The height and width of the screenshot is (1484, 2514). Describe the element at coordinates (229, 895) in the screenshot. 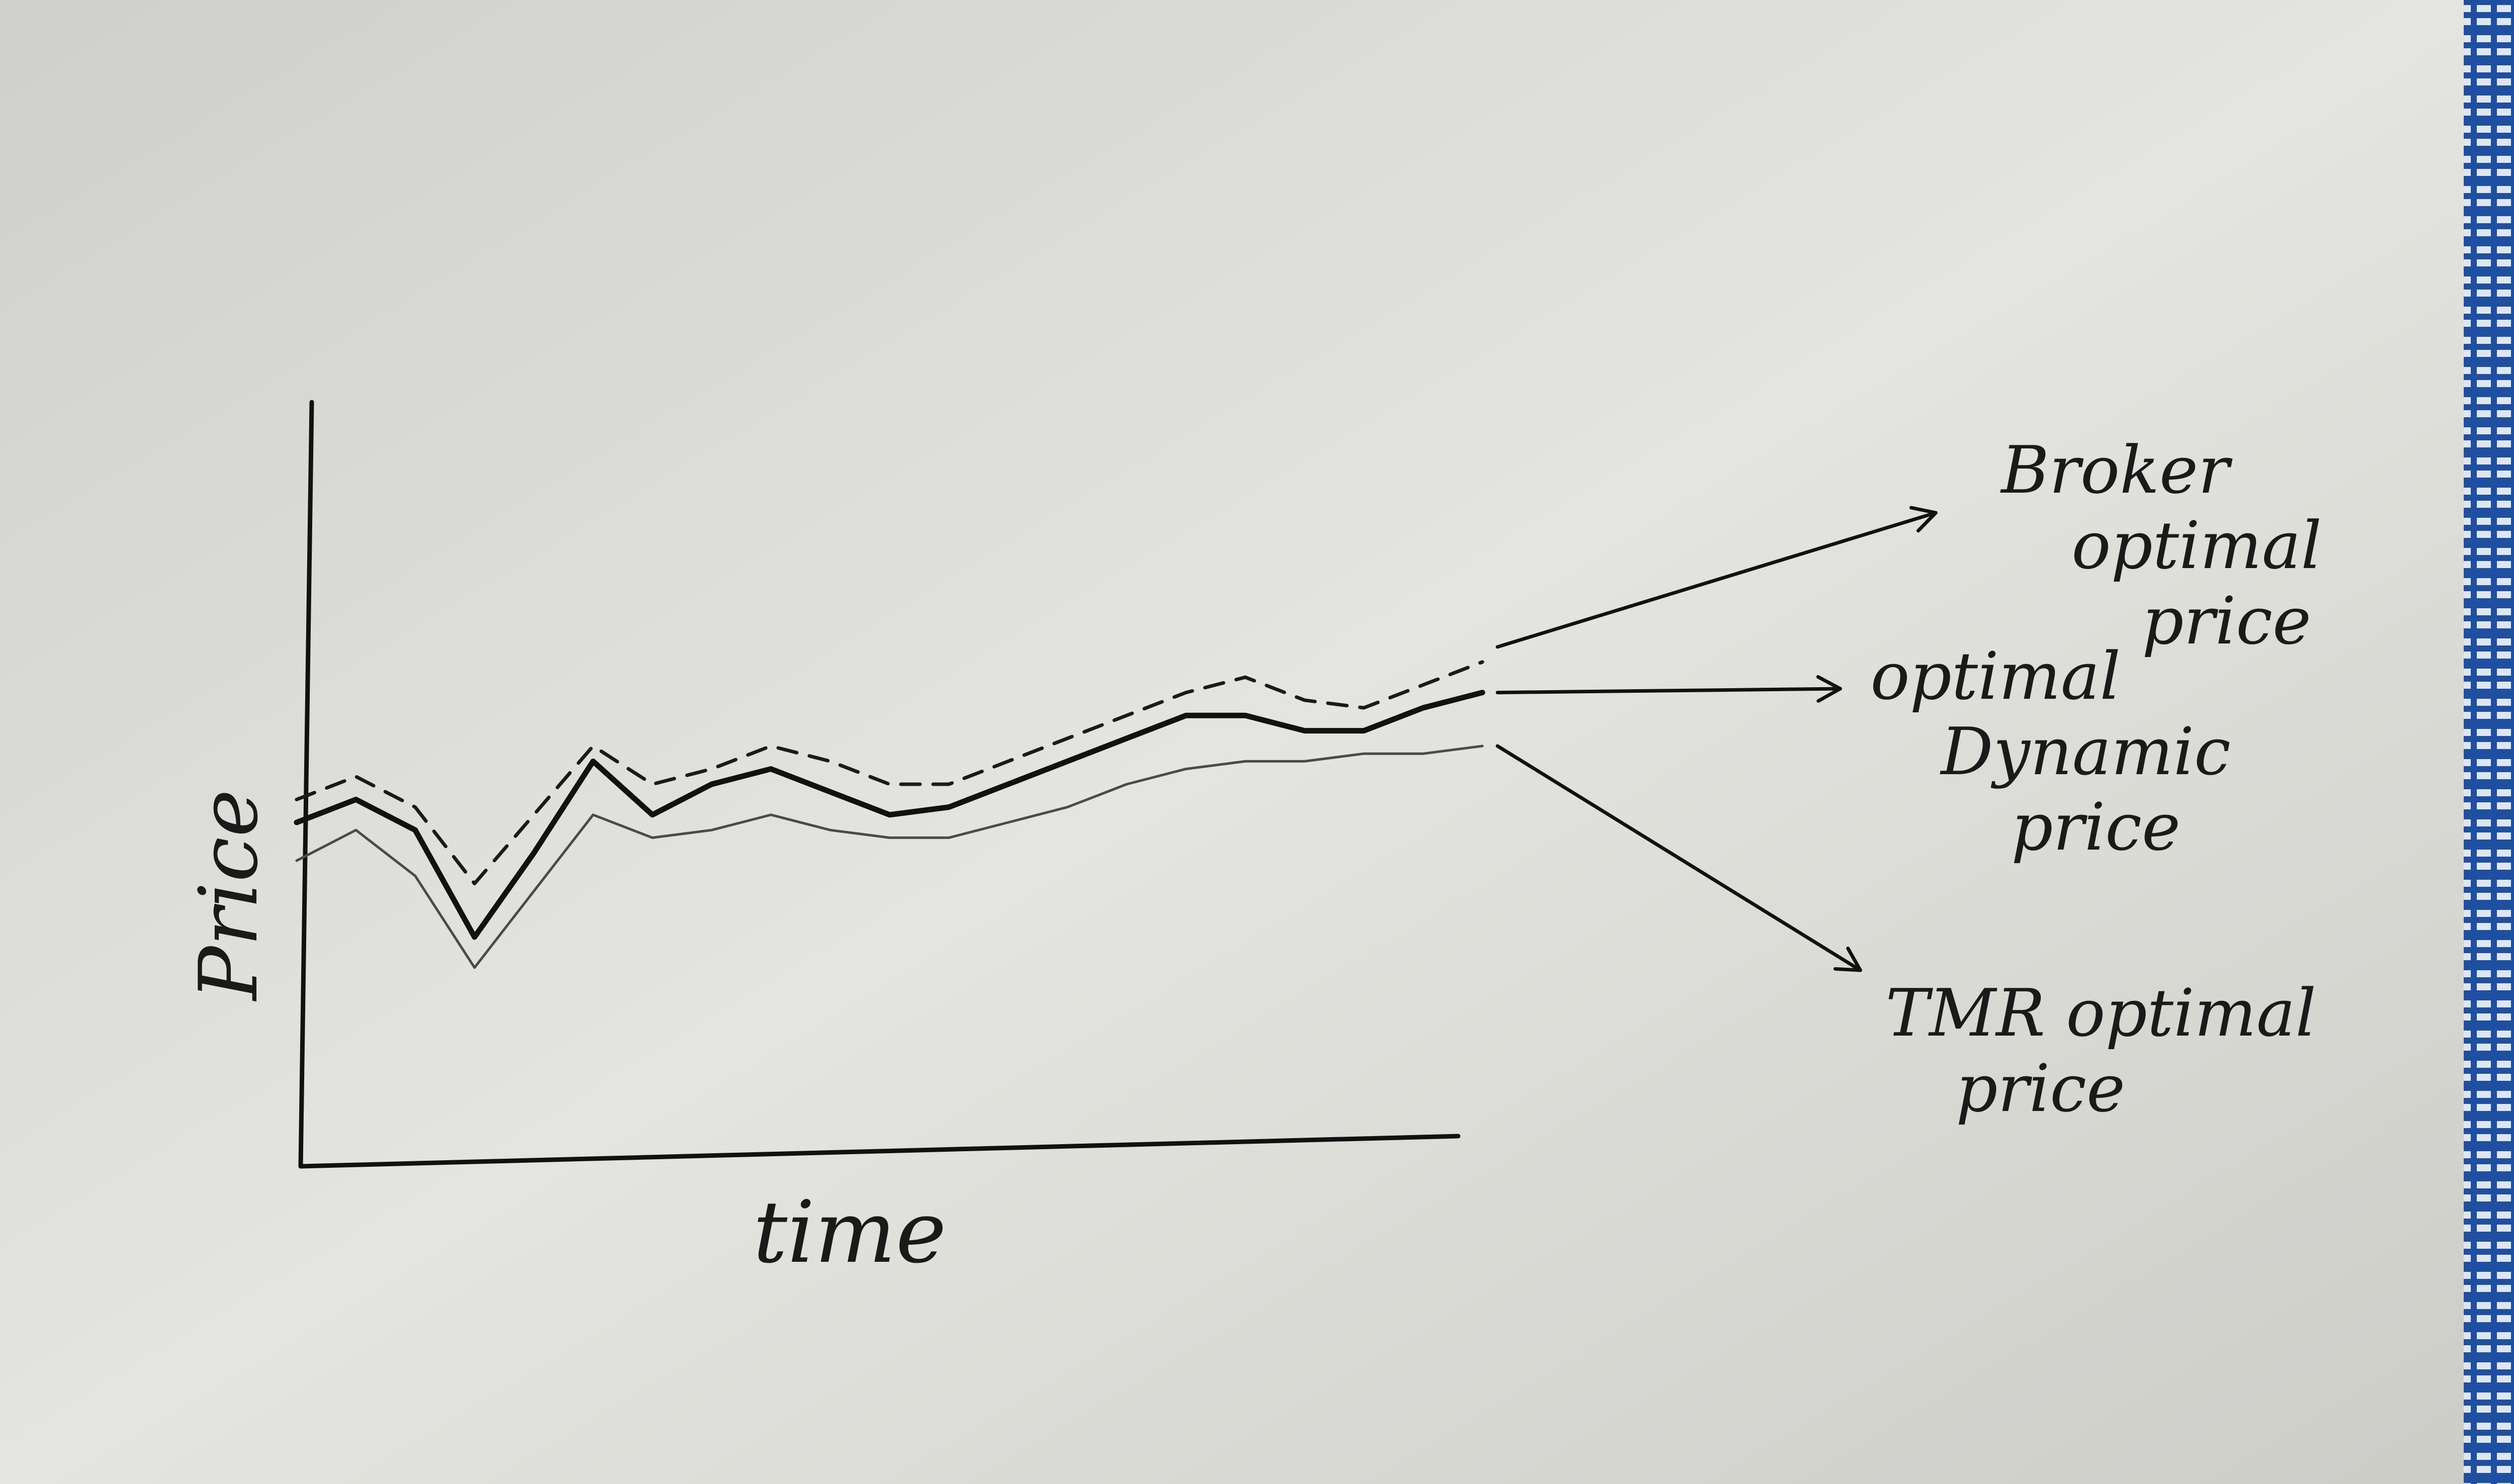

I see `y-axis-label: Price` at that location.